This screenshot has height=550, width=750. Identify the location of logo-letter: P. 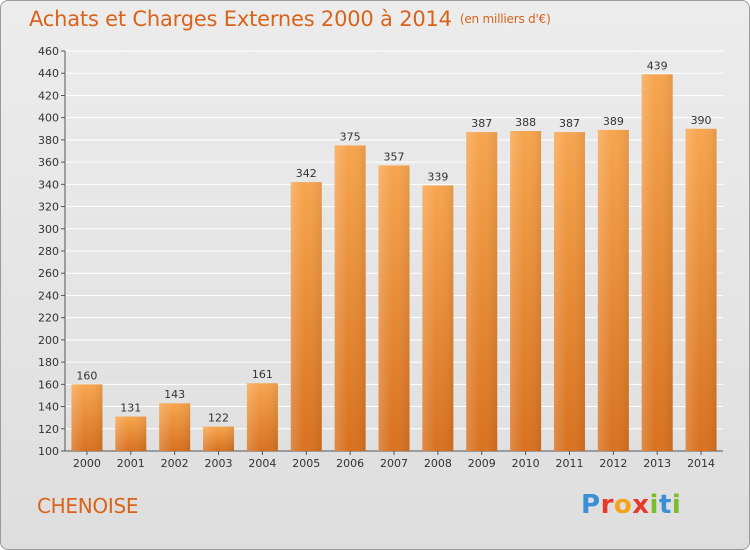
(591, 505).